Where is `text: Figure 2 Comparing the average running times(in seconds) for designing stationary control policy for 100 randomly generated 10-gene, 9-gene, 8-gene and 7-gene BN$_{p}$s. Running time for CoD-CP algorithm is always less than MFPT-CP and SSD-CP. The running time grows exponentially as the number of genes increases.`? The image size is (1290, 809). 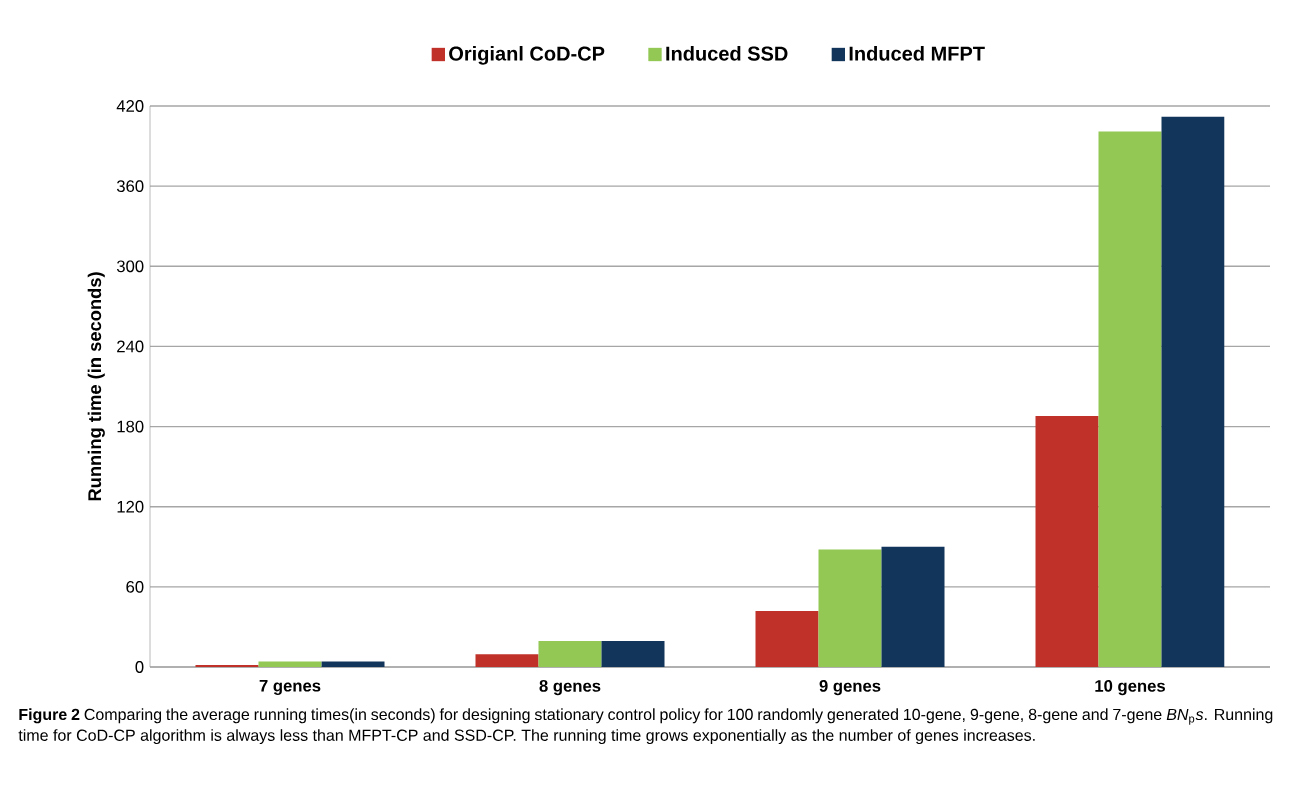 text: Figure 2 Comparing the average running times(in seconds) for designing stationary control policy for 100 randomly generated 10-gene, 9-gene, 8-gene and 7-gene BN$_{p}$s. Running time for CoD-CP algorithm is always less than MFPT-CP and SSD-CP. The running time grows exponentially as the number of genes increases. is located at coordinates (645, 726).